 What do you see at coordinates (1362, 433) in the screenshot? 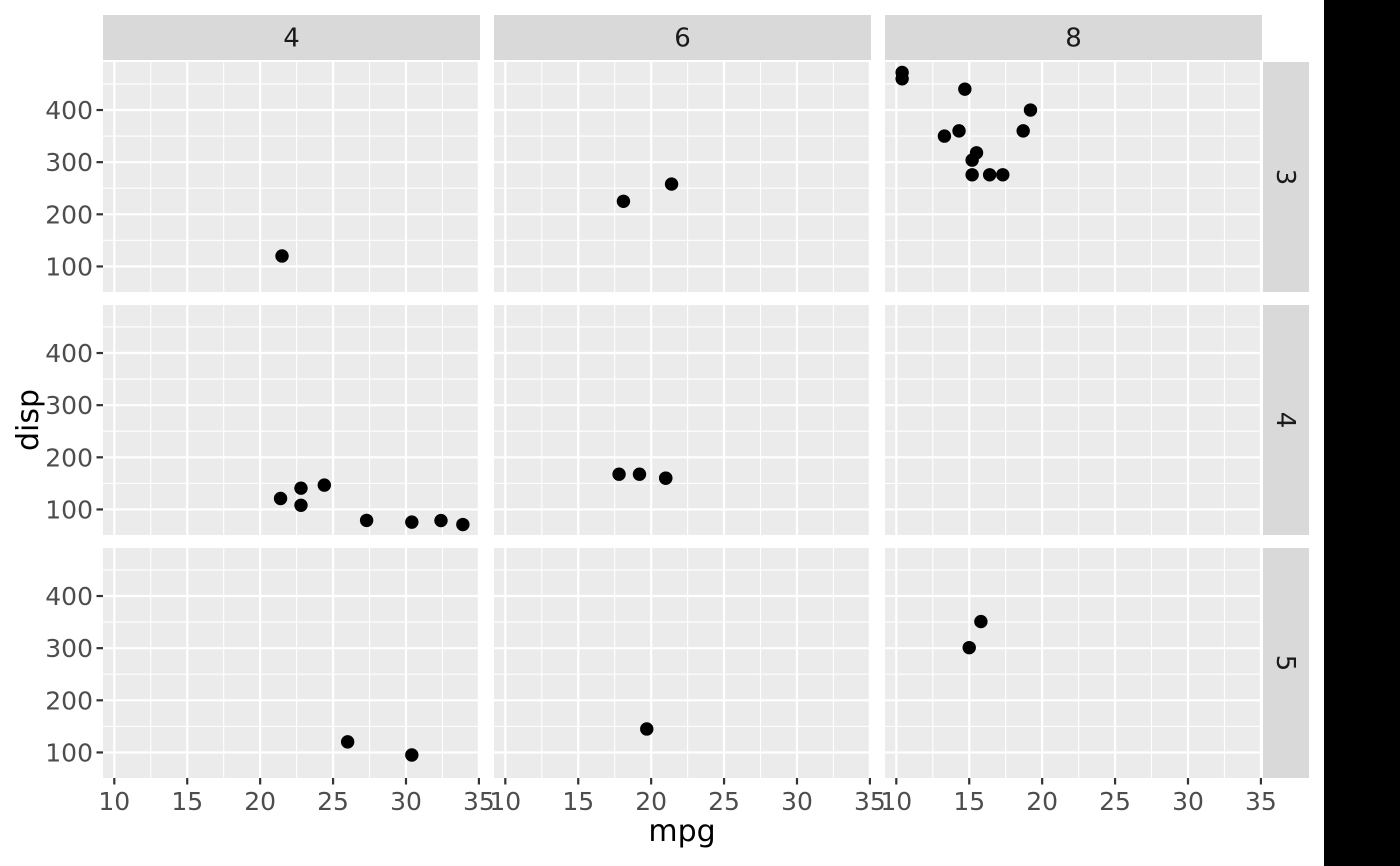
I see `right-black-band` at bounding box center [1362, 433].